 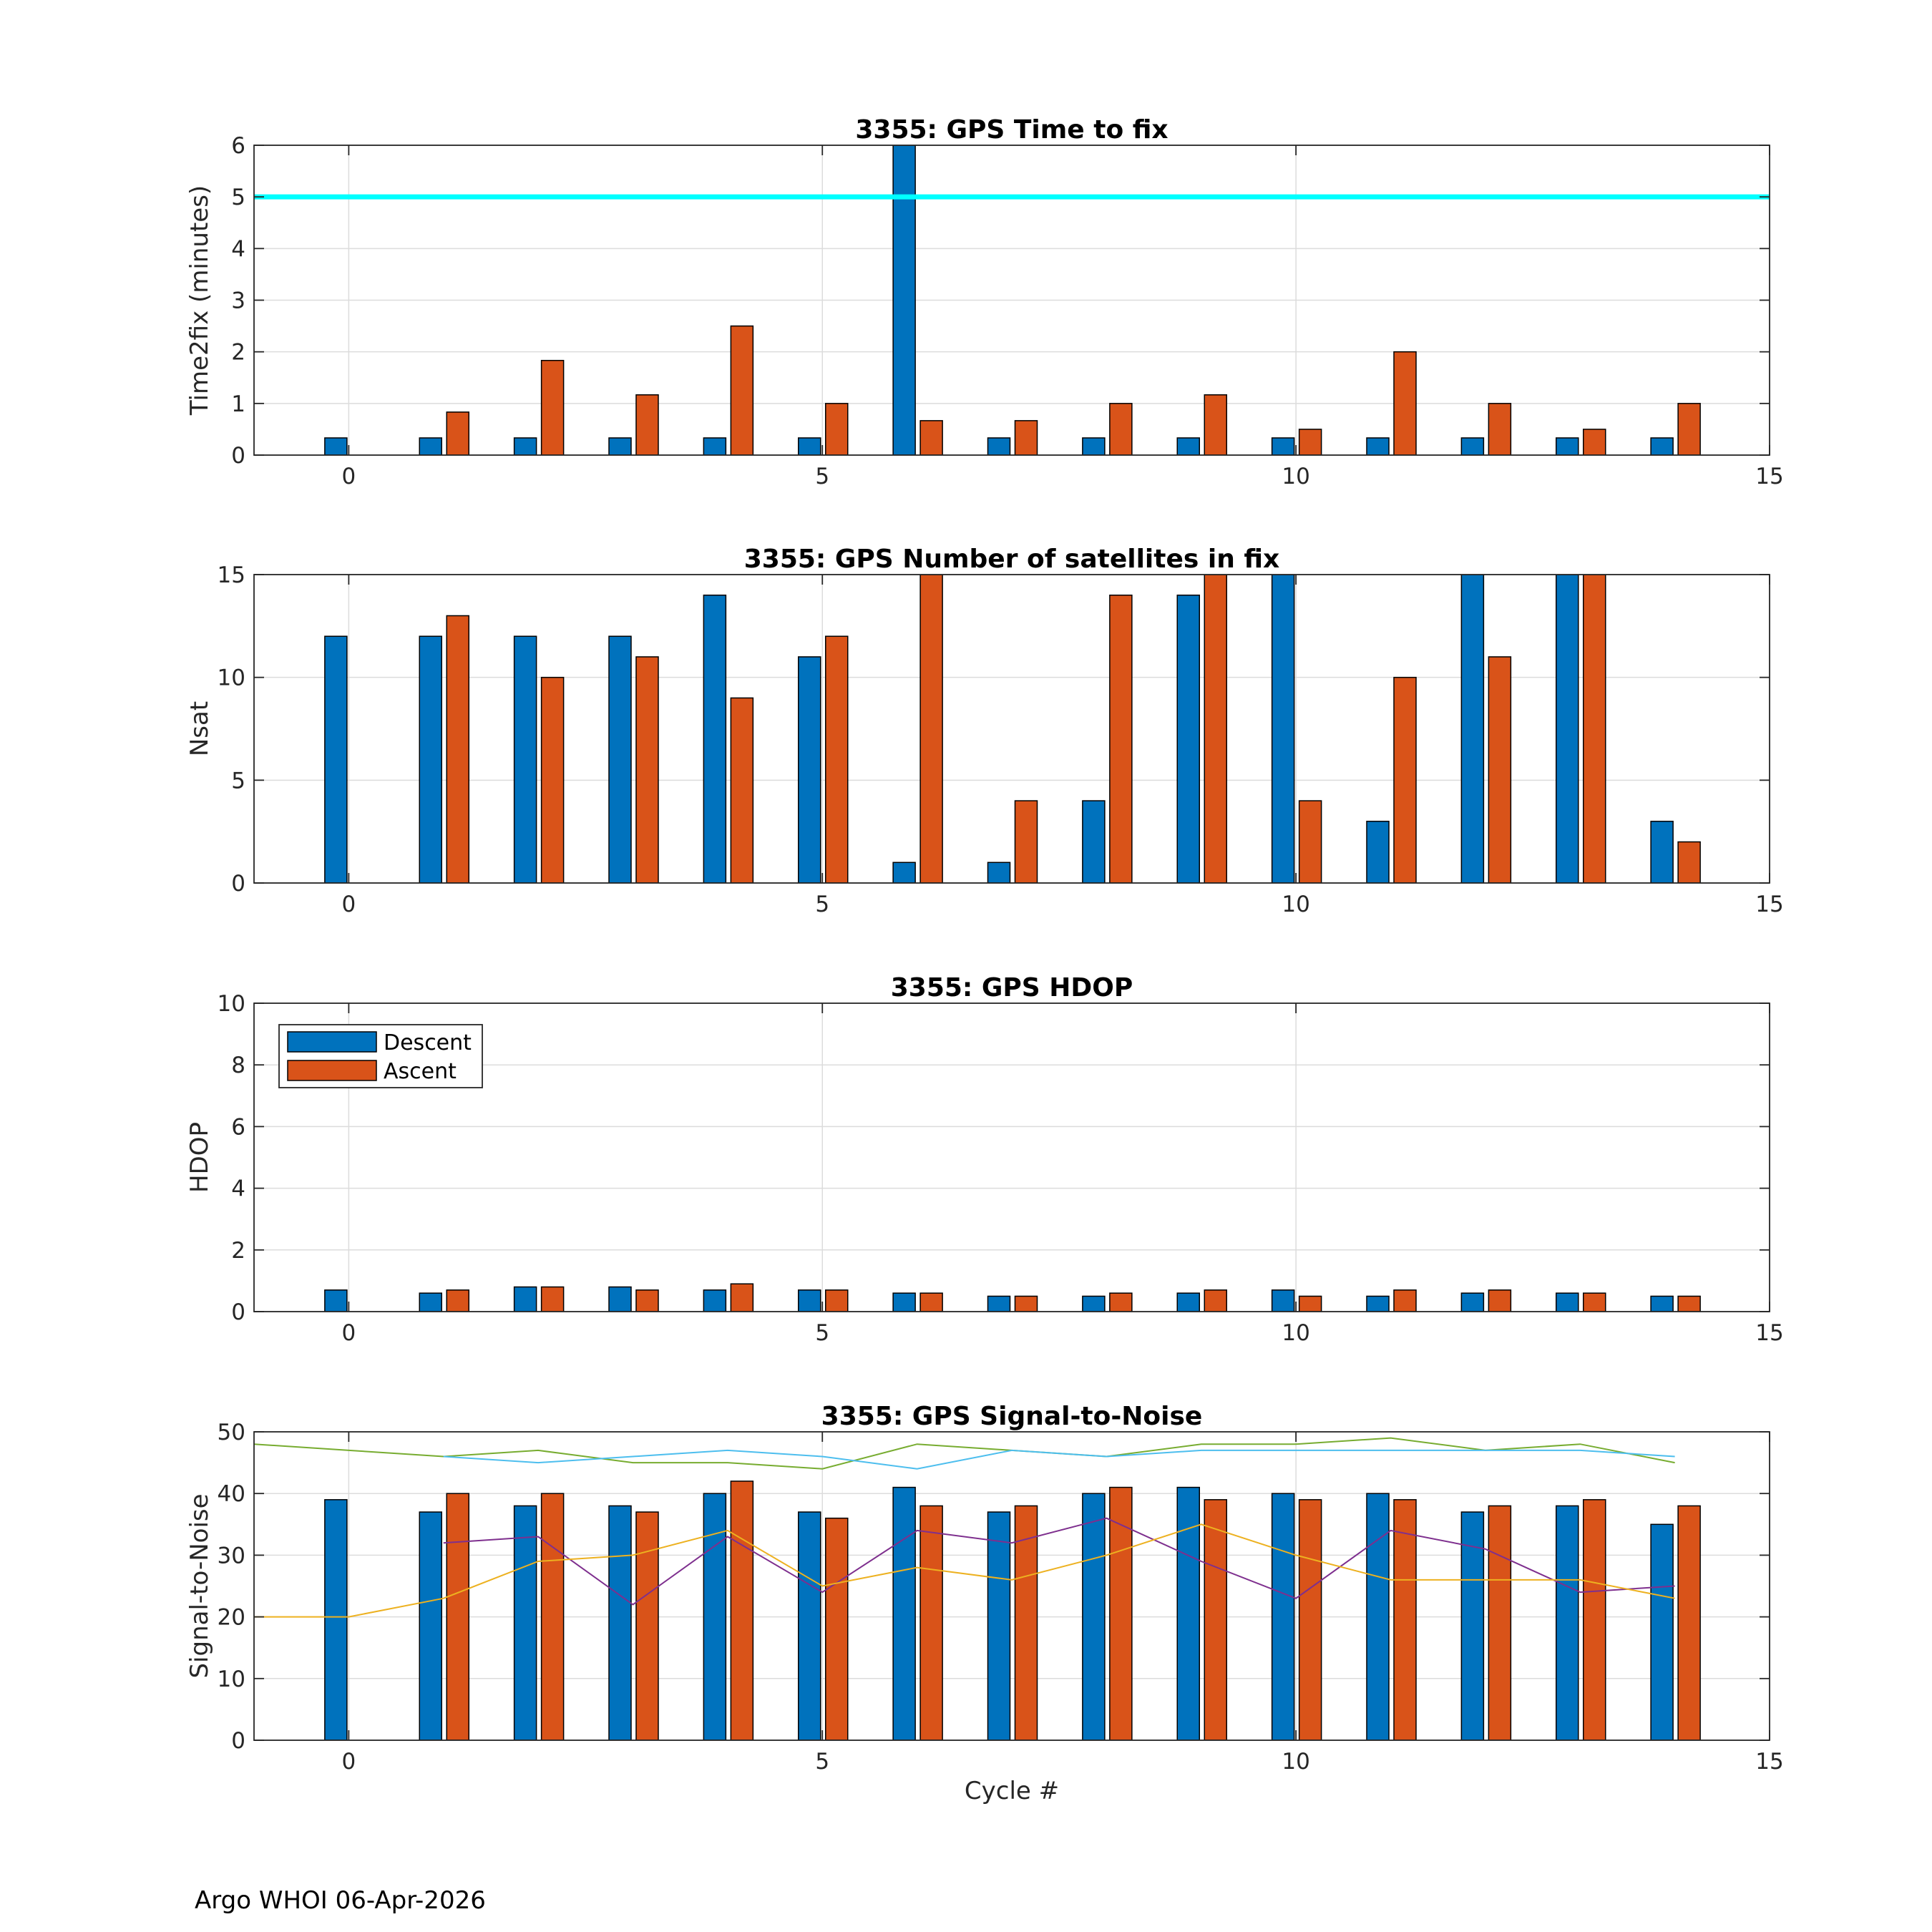 What do you see at coordinates (231, 1555) in the screenshot?
I see `y-tick-label: 30` at bounding box center [231, 1555].